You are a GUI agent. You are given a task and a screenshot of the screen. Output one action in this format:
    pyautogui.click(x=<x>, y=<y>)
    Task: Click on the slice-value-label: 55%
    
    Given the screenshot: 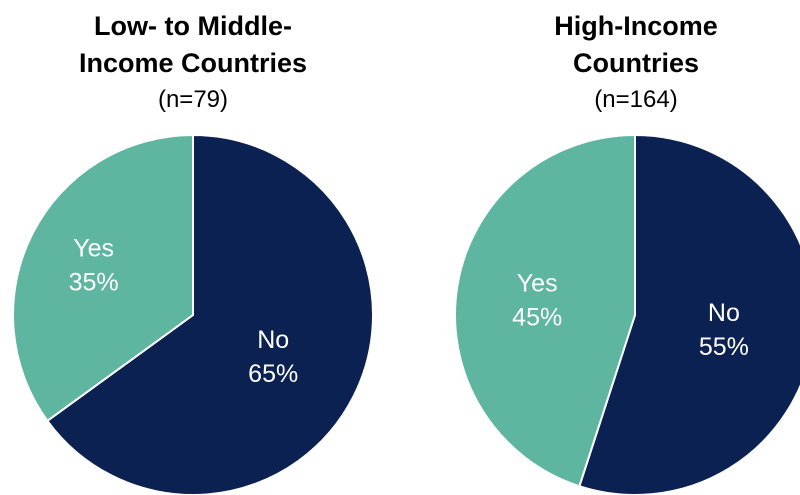 What is the action you would take?
    pyautogui.click(x=724, y=347)
    